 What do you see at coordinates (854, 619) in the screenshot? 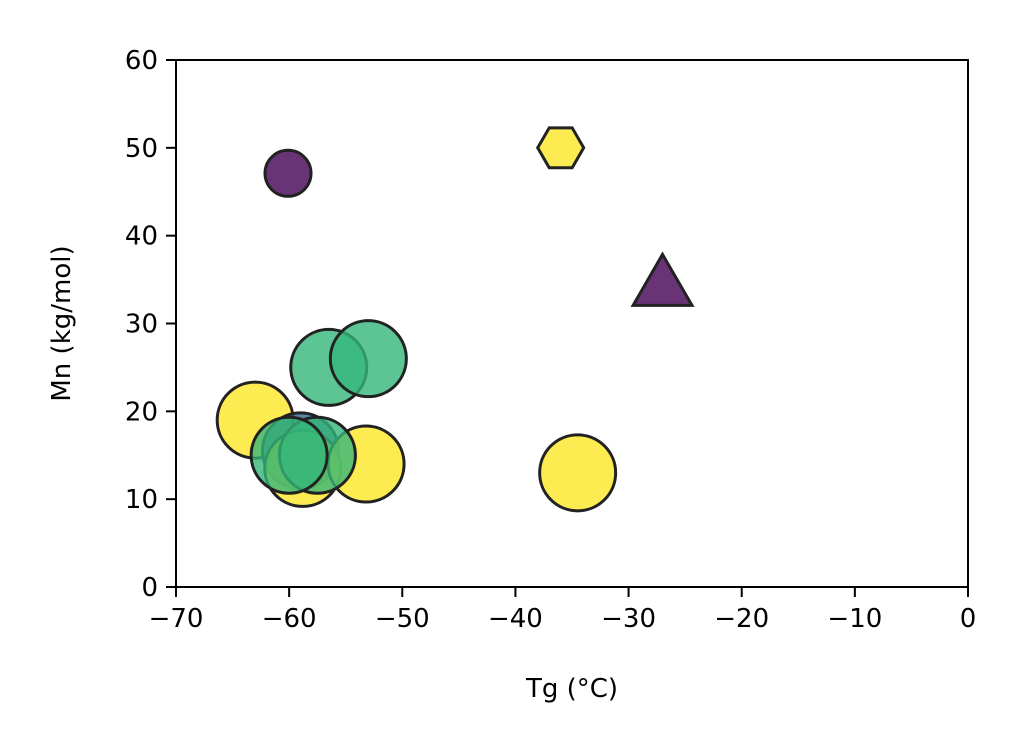
I see `x-tick-label: −10` at bounding box center [854, 619].